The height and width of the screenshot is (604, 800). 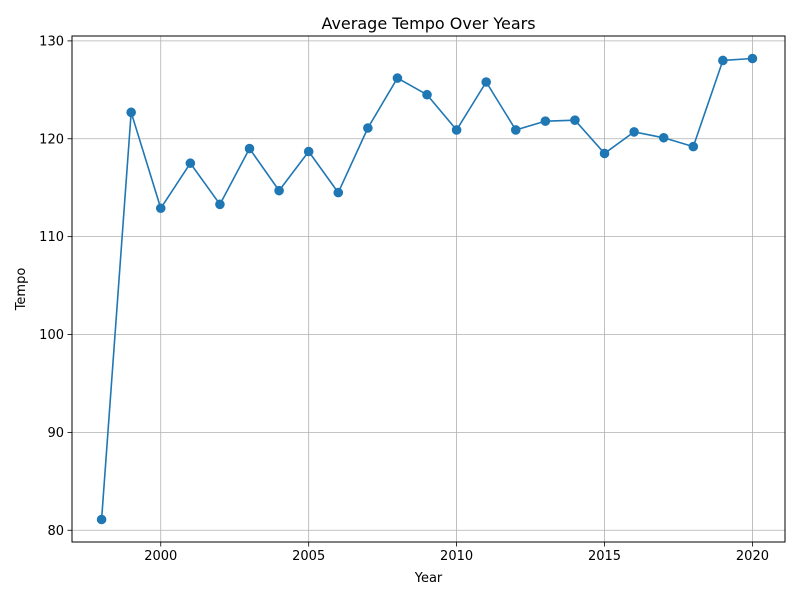 What do you see at coordinates (308, 556) in the screenshot?
I see `x-tick-label: 2005` at bounding box center [308, 556].